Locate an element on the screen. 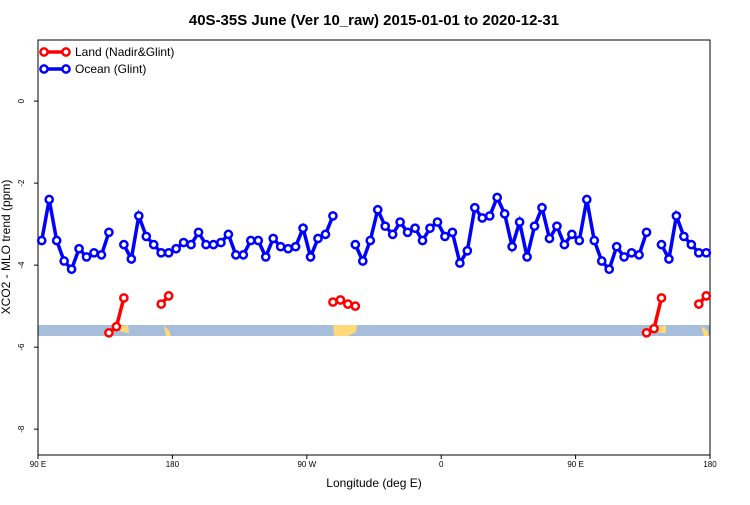  legend-label: Ocean (Glint) is located at coordinates (110, 69).